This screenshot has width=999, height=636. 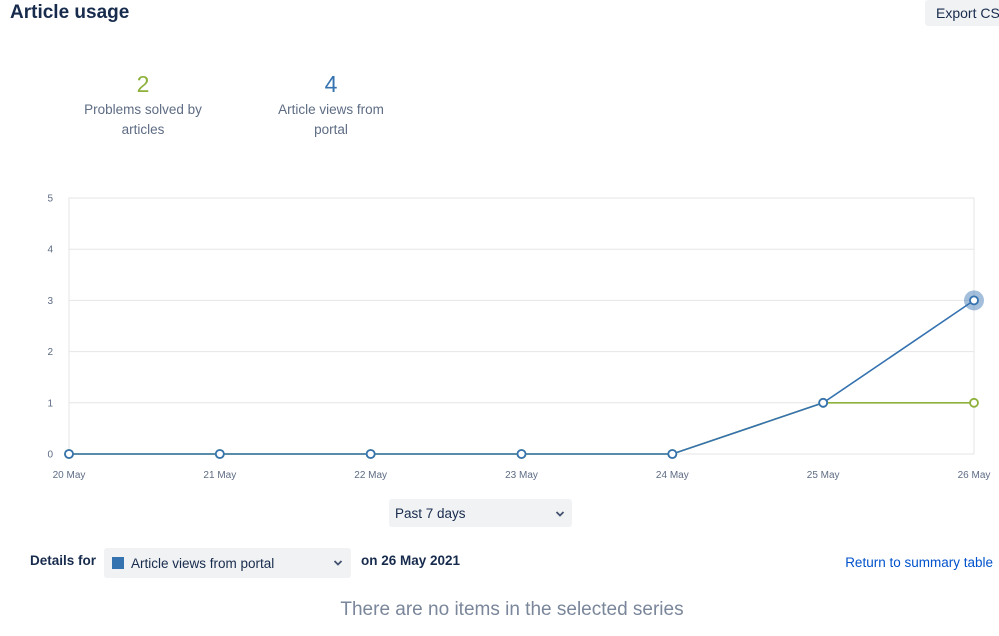 What do you see at coordinates (70, 12) in the screenshot?
I see `page-title: Article usage` at bounding box center [70, 12].